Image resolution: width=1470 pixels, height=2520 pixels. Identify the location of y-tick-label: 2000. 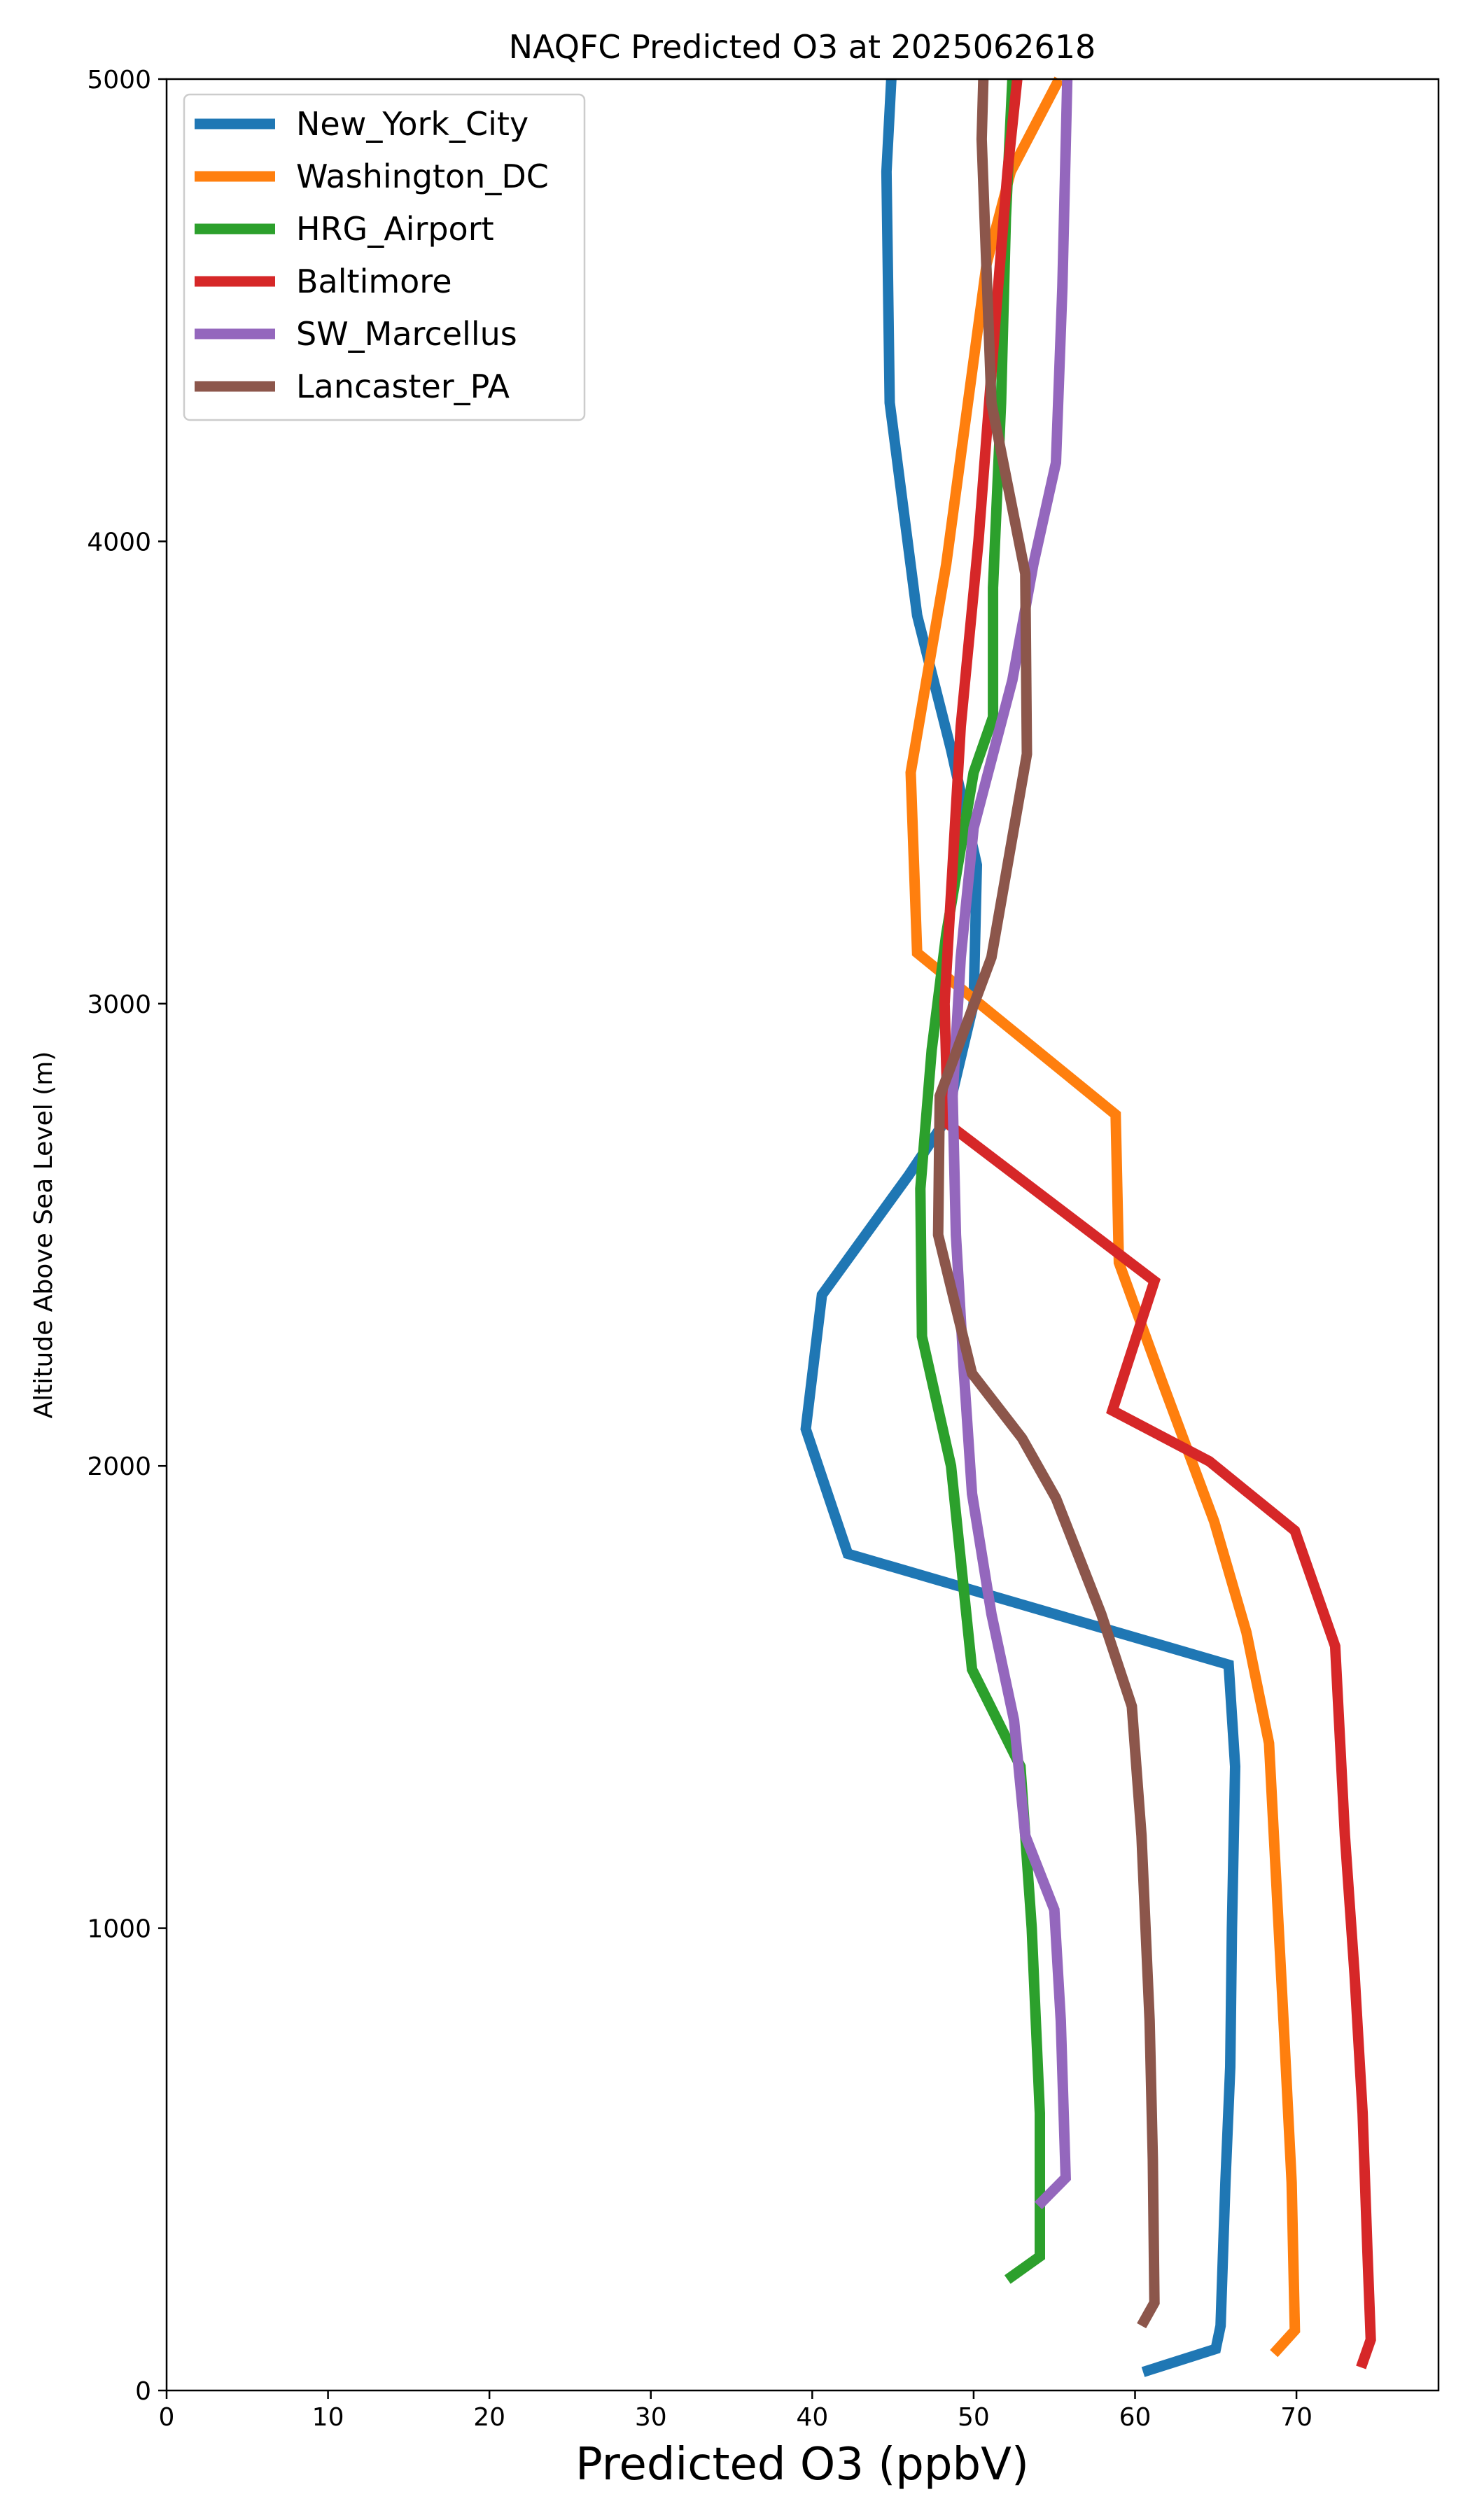
(119, 1466).